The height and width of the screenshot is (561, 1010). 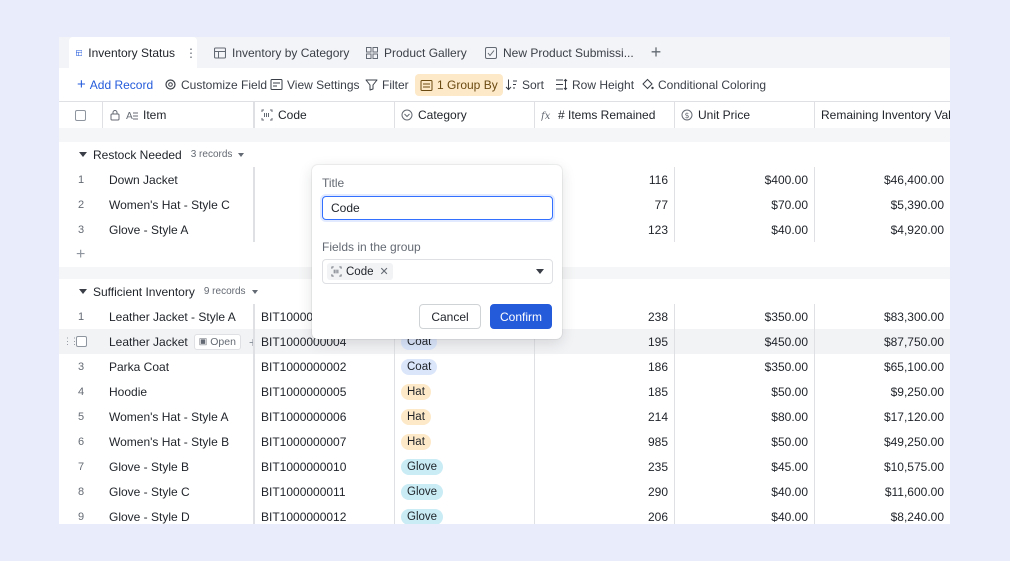 I want to click on group-header: Restock Needed 3 records, so click(x=504, y=155).